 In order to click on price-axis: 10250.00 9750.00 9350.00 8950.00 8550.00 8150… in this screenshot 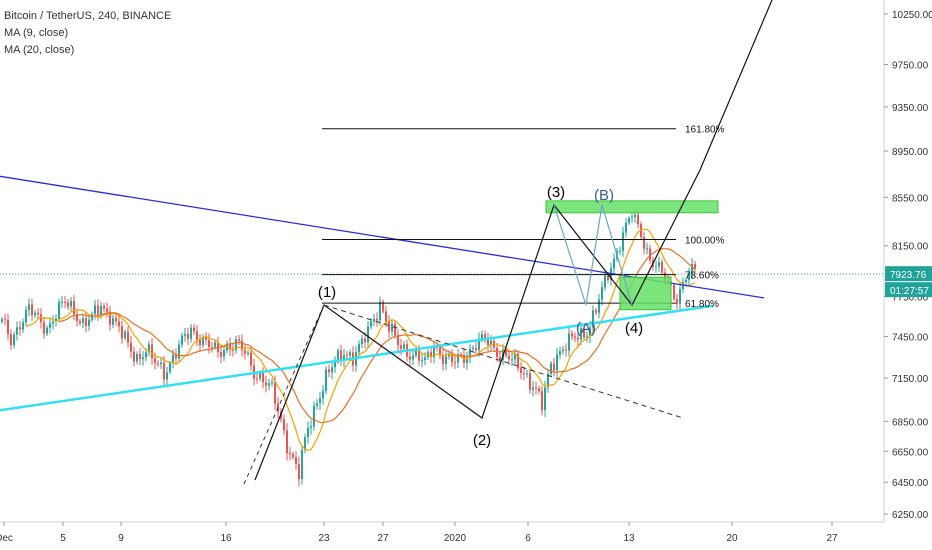, I will do `click(907, 261)`.